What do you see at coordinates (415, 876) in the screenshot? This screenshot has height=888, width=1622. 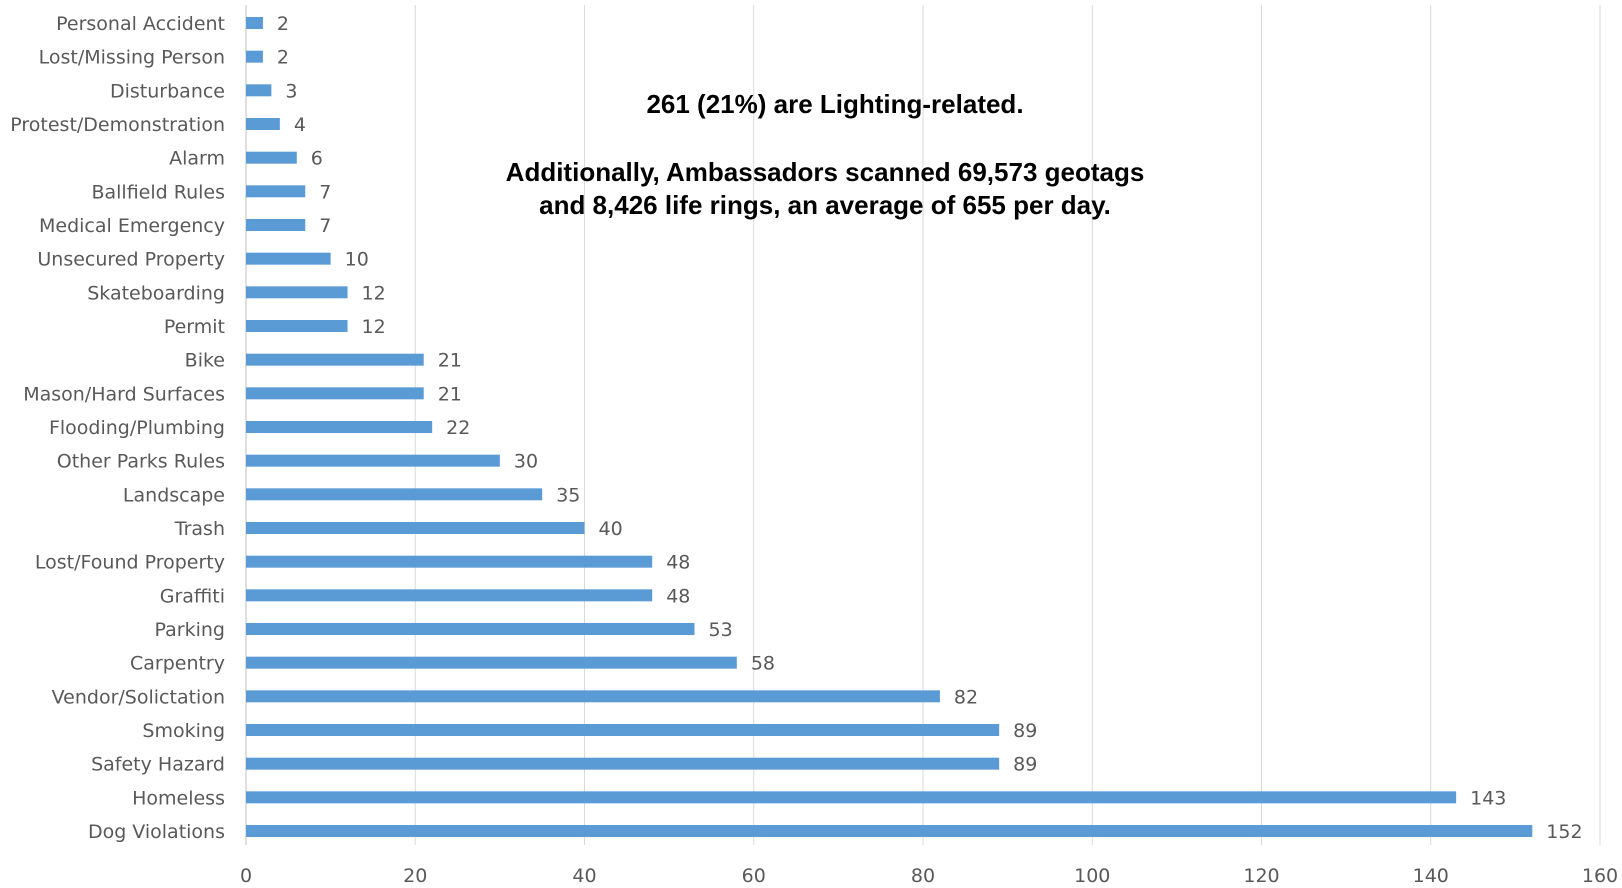 I see `x-tick-label: 20` at bounding box center [415, 876].